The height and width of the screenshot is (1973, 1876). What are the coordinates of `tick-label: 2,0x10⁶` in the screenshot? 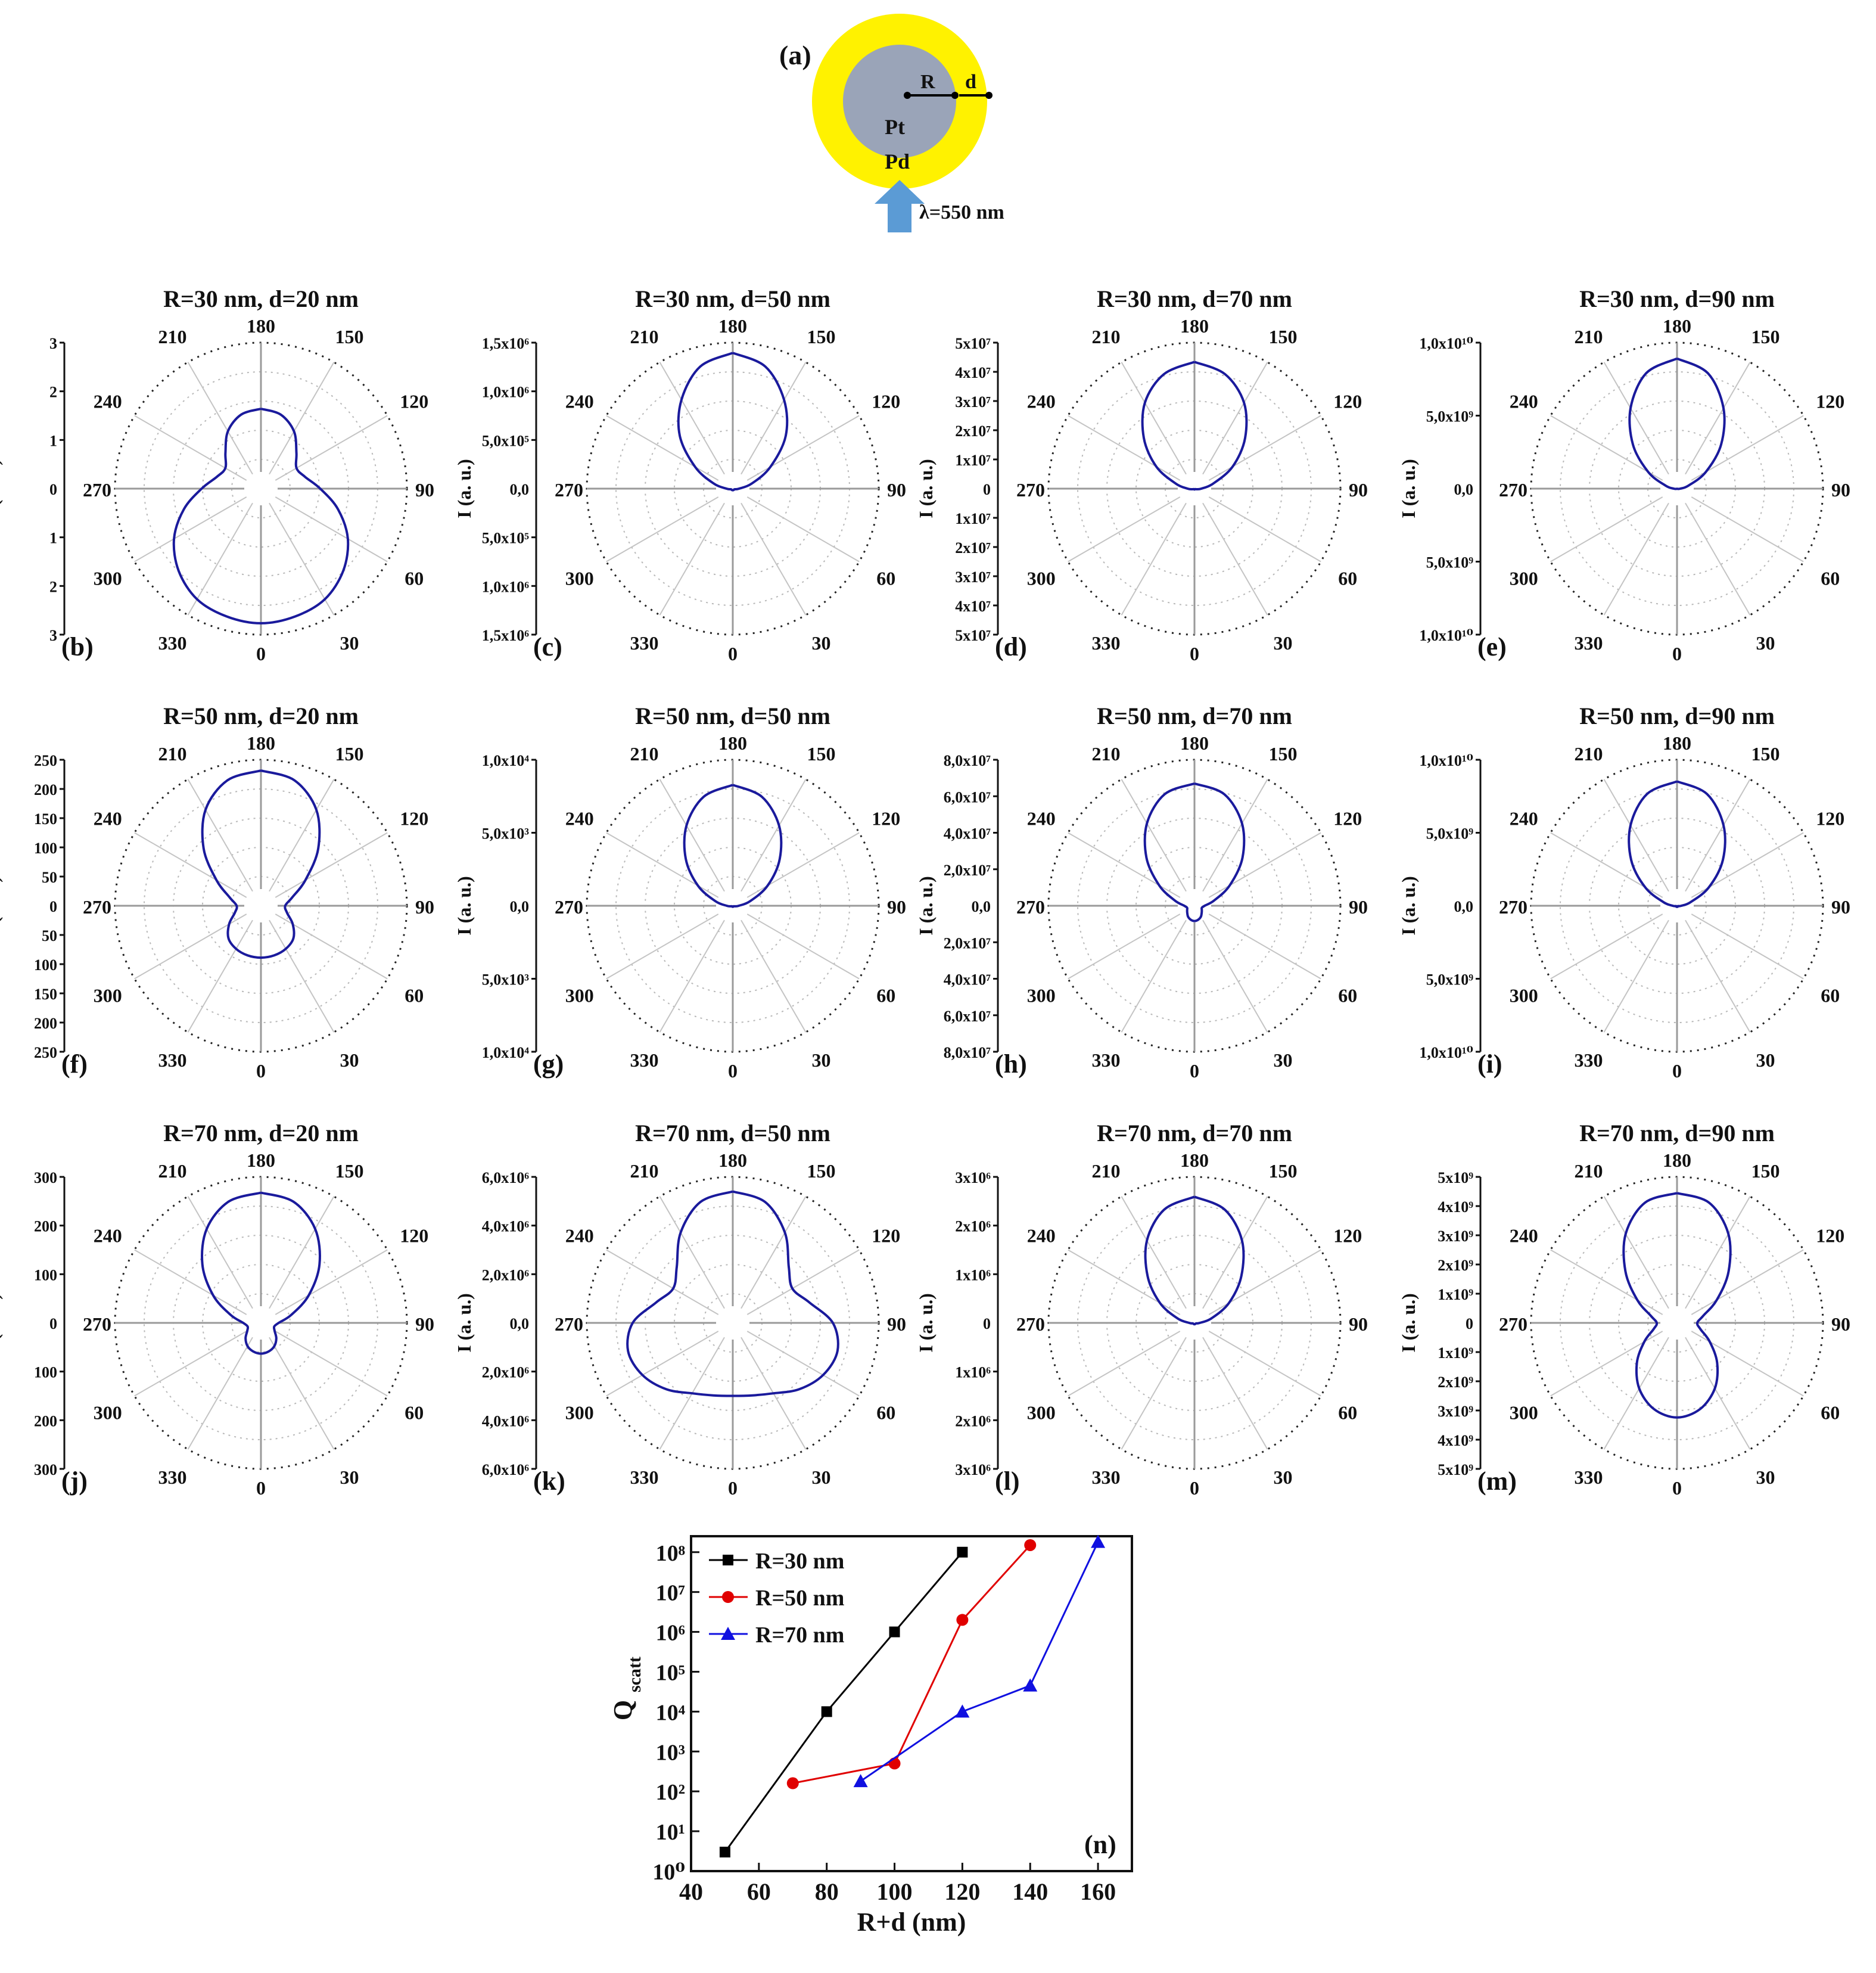 It's located at (506, 1275).